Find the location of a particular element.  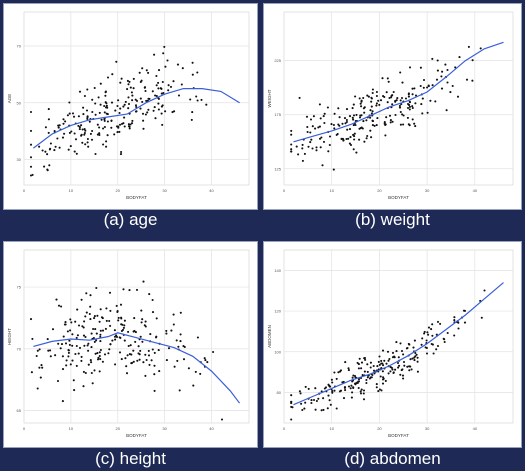

y-tick-label: 70 is located at coordinates (19, 348).